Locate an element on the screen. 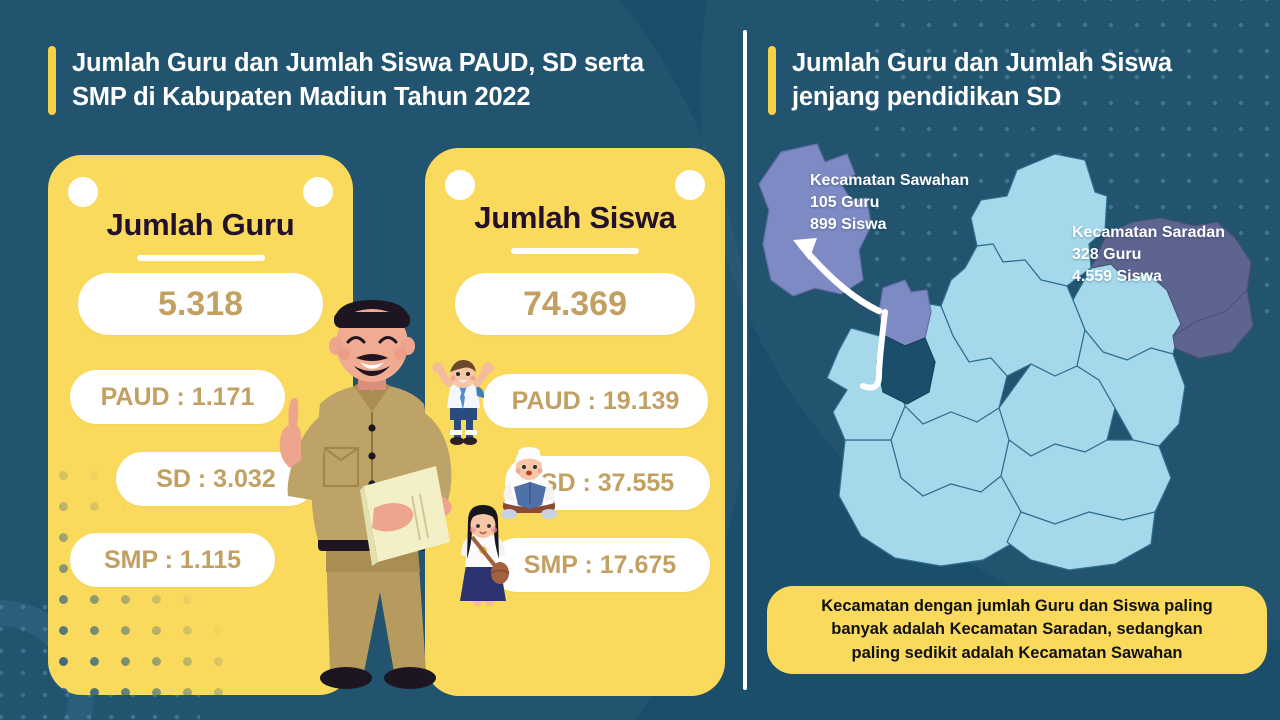  student-boy-cheering-illustration is located at coordinates (463, 402).